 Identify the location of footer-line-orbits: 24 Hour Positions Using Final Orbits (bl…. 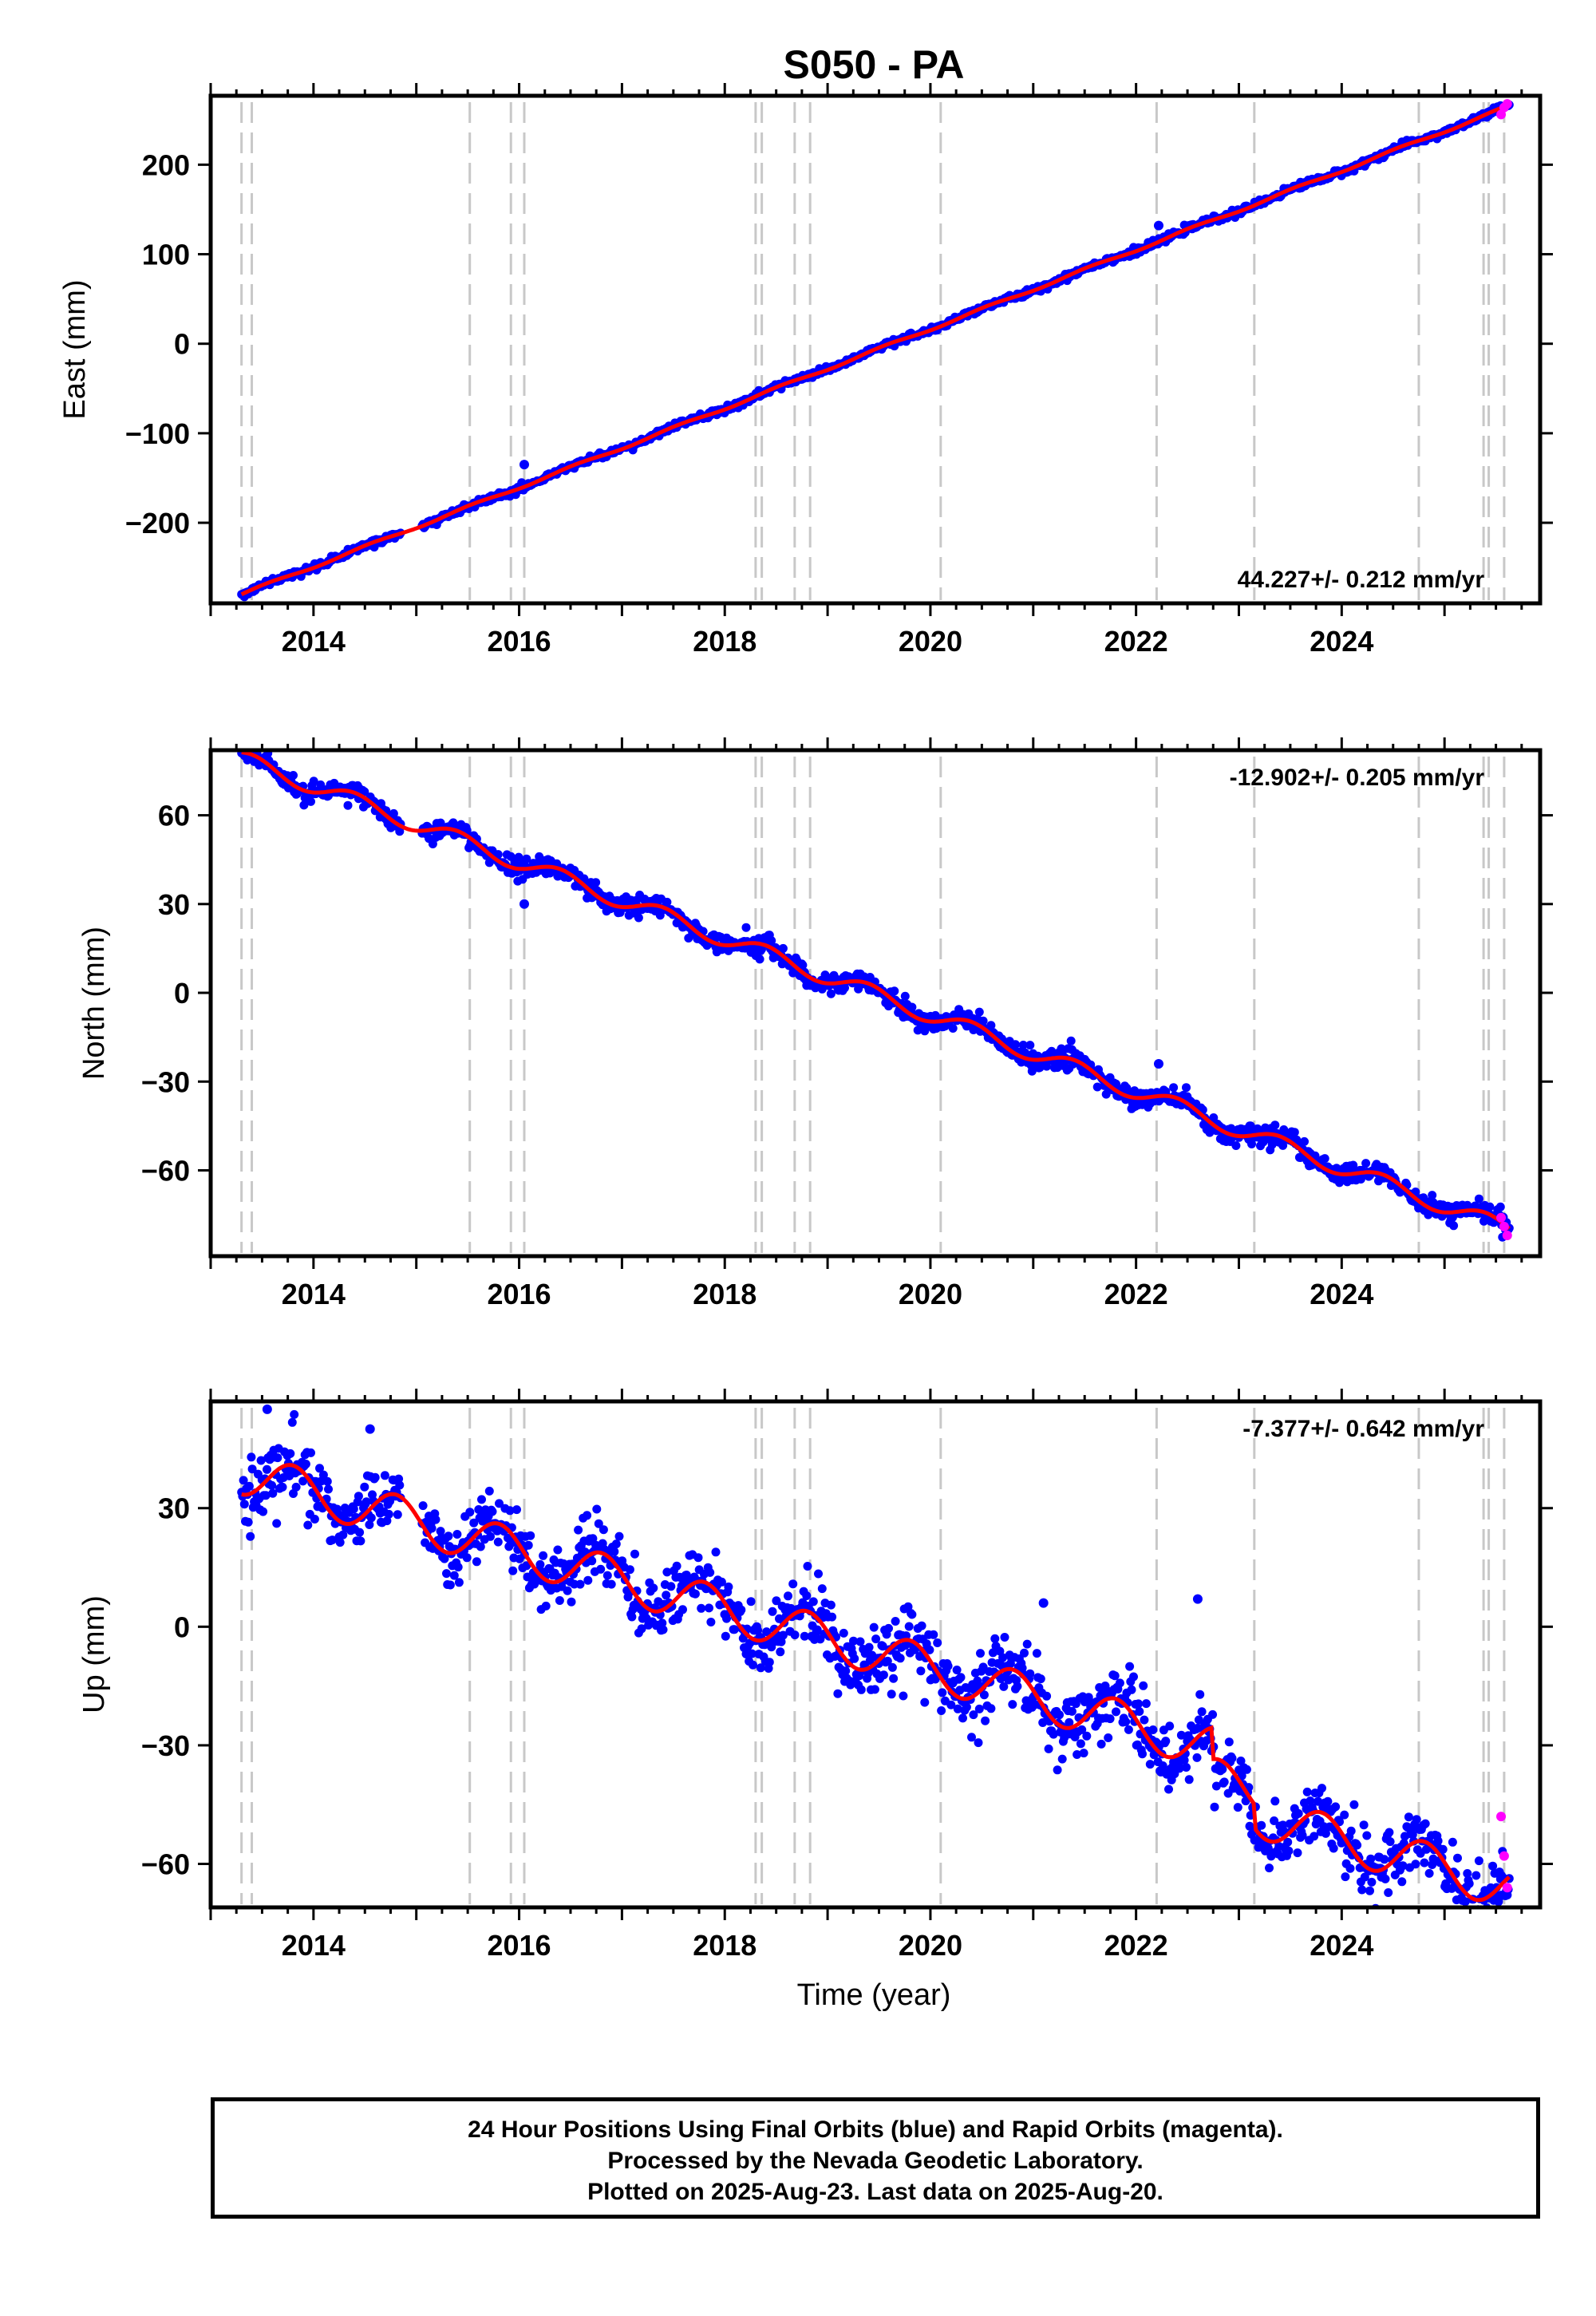
(875, 2129).